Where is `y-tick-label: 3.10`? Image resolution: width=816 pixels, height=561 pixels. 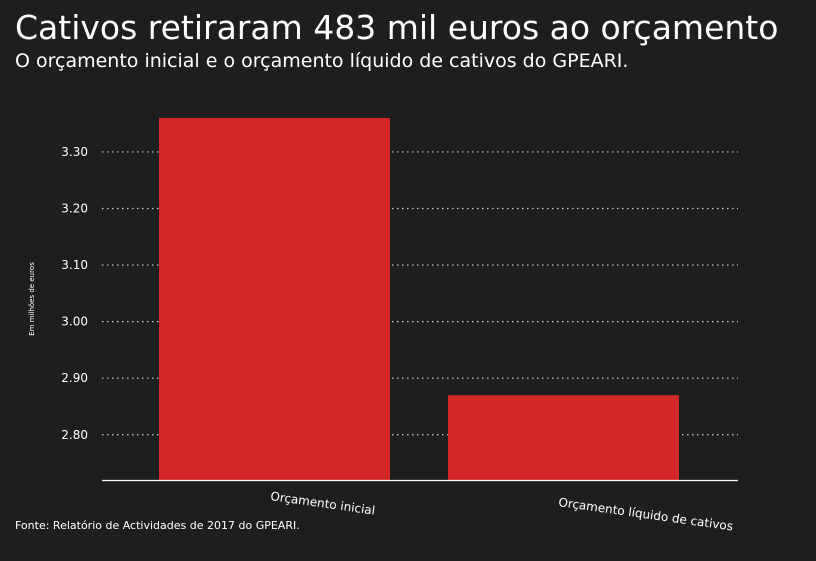
y-tick-label: 3.10 is located at coordinates (74, 265).